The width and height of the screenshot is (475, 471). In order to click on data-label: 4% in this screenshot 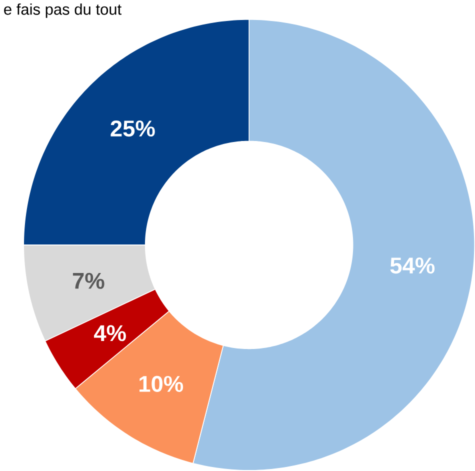, I will do `click(110, 333)`.